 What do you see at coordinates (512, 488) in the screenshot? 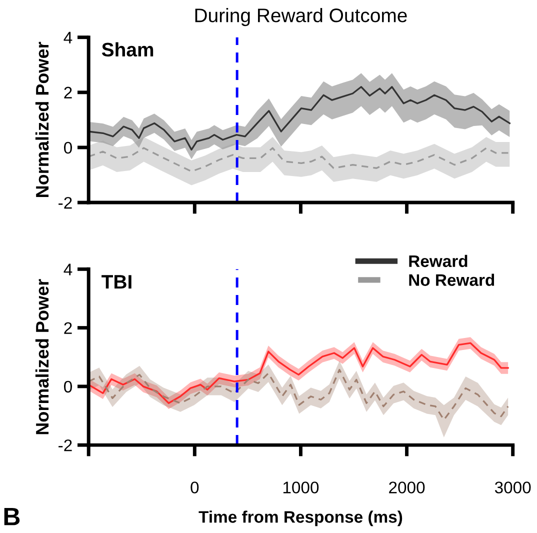
I see `x-tick-label: 3000` at bounding box center [512, 488].